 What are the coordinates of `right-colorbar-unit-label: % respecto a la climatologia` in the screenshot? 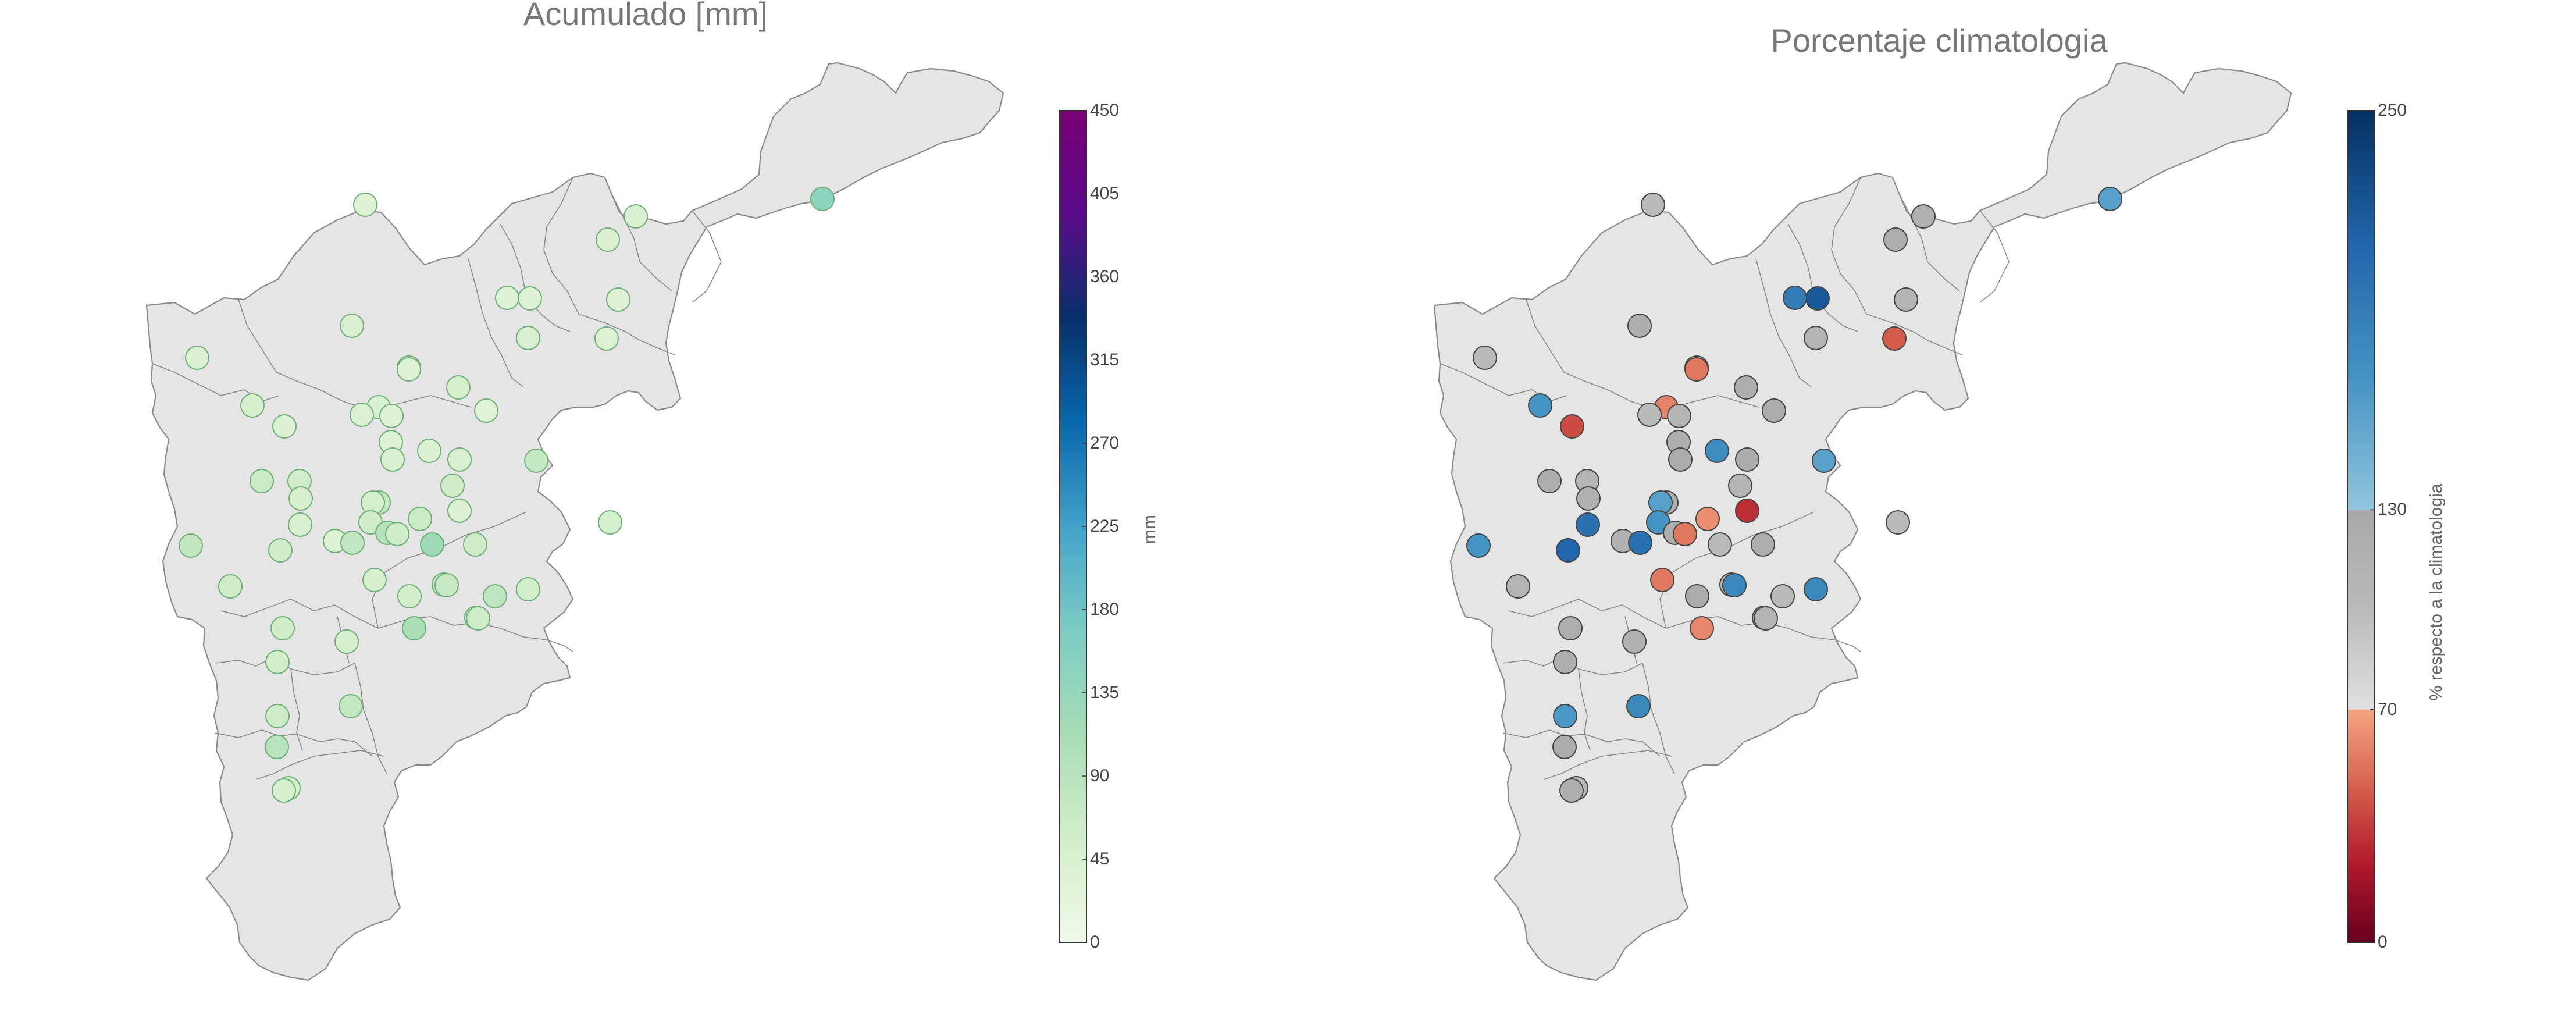 It's located at (2436, 592).